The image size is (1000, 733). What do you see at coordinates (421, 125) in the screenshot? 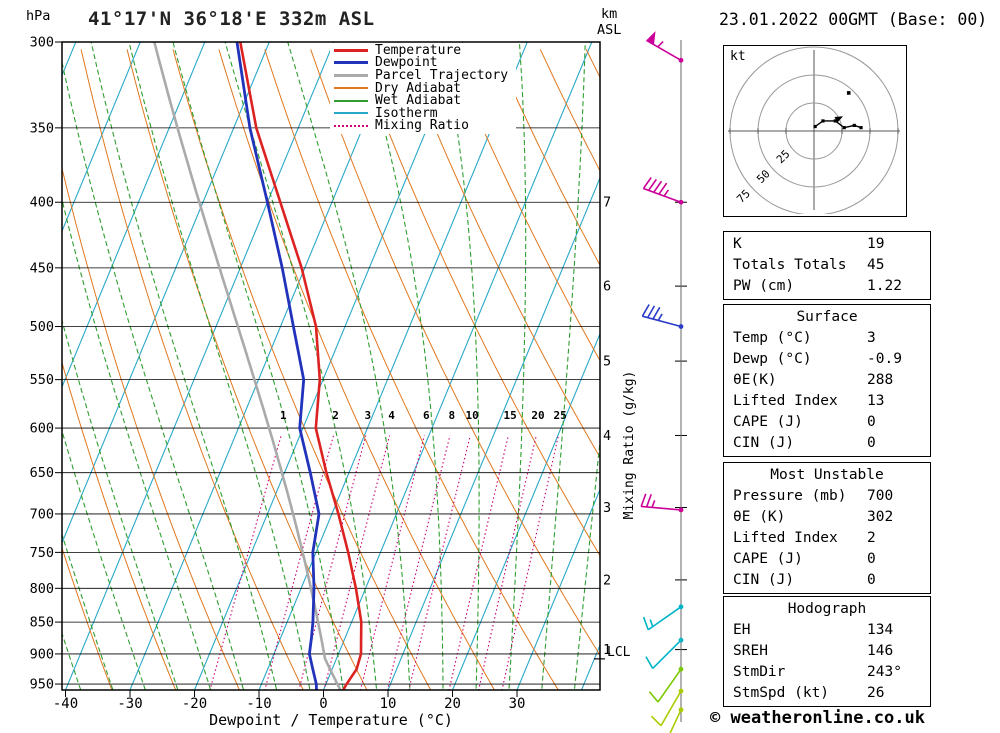
I see `legend-item-mixing-ratio: Mixing Ratio` at bounding box center [421, 125].